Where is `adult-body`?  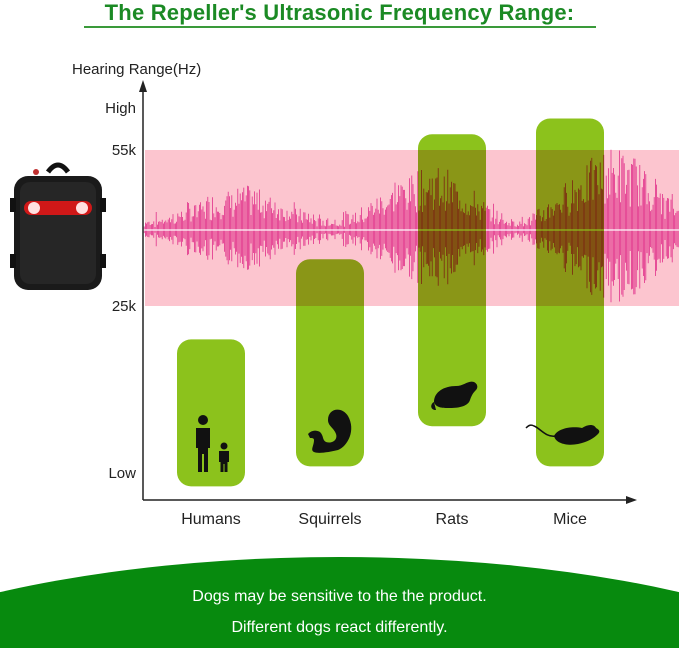
adult-body is located at coordinates (203, 450).